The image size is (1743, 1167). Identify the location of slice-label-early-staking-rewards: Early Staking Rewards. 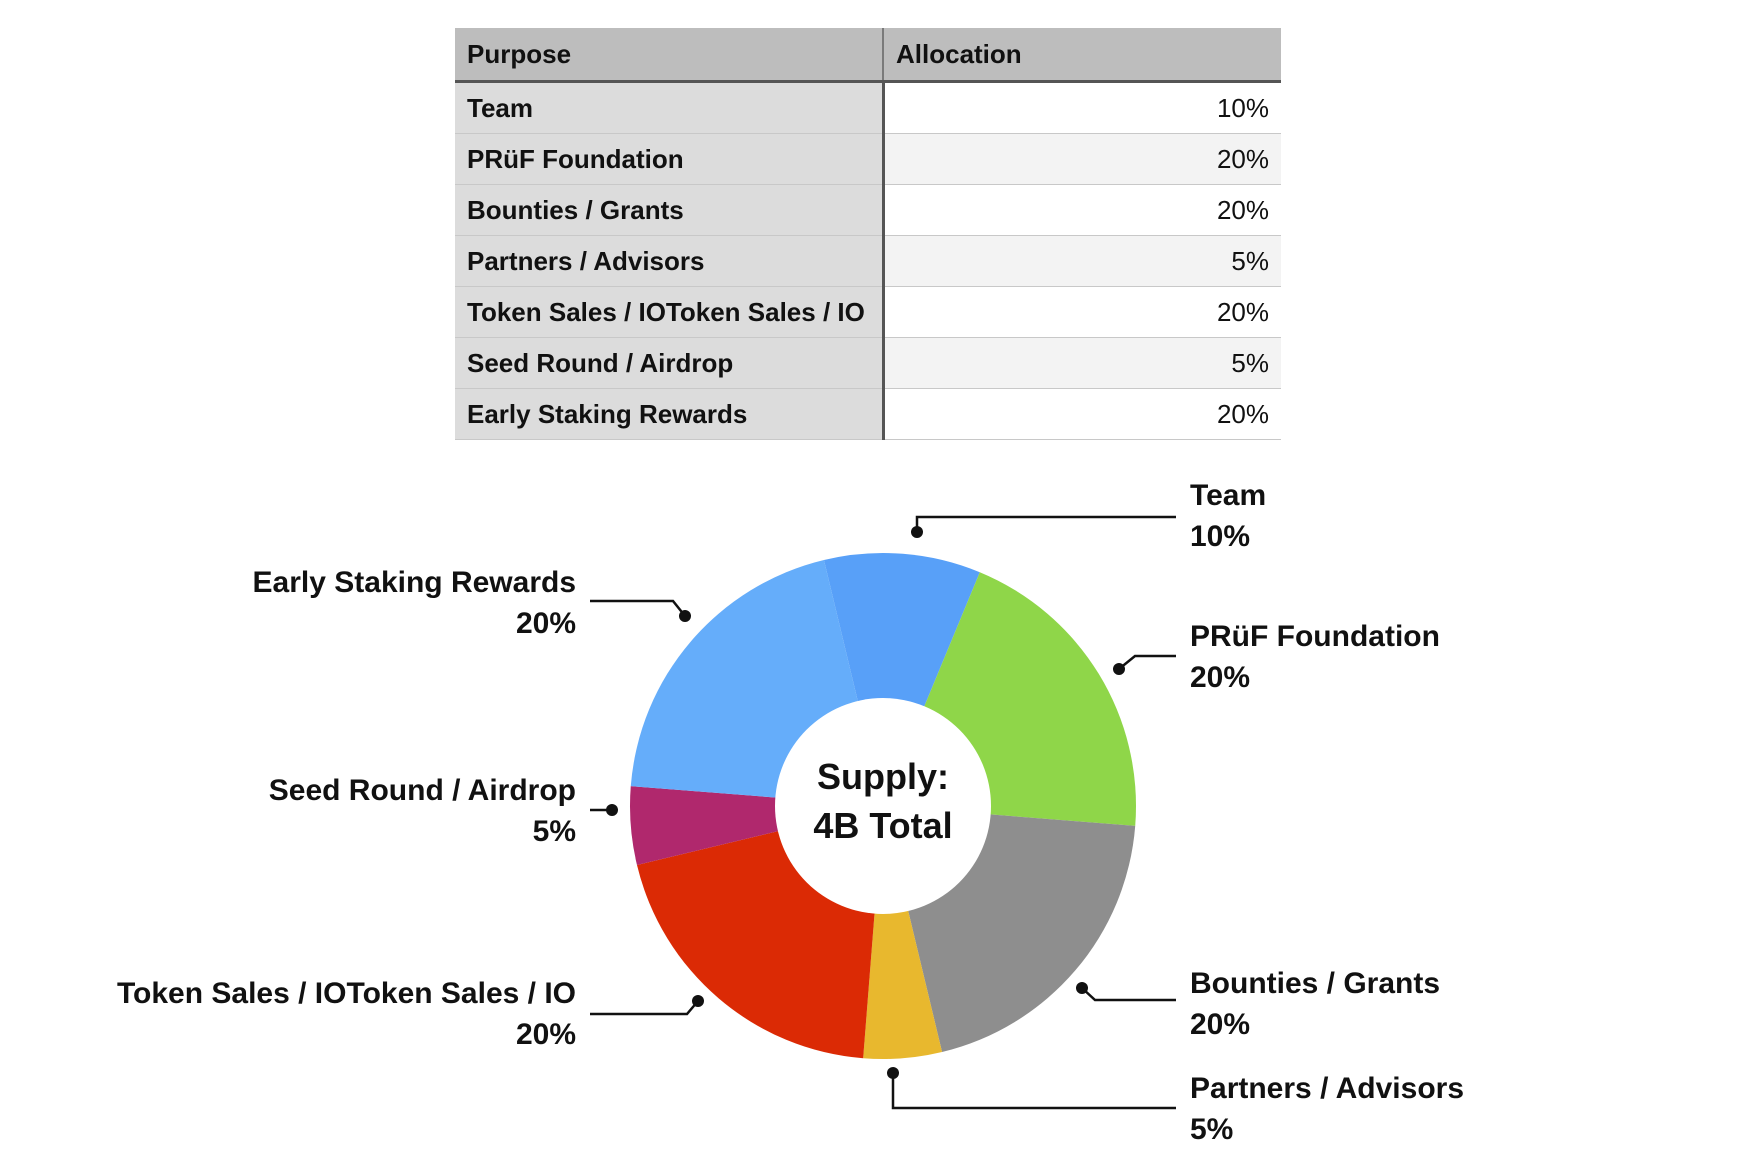
(414, 582).